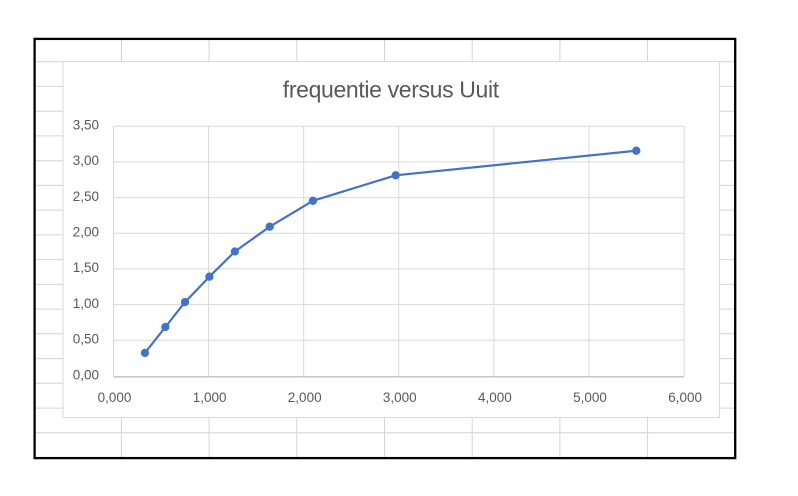  I want to click on svg-text: 0,00, so click(86, 375).